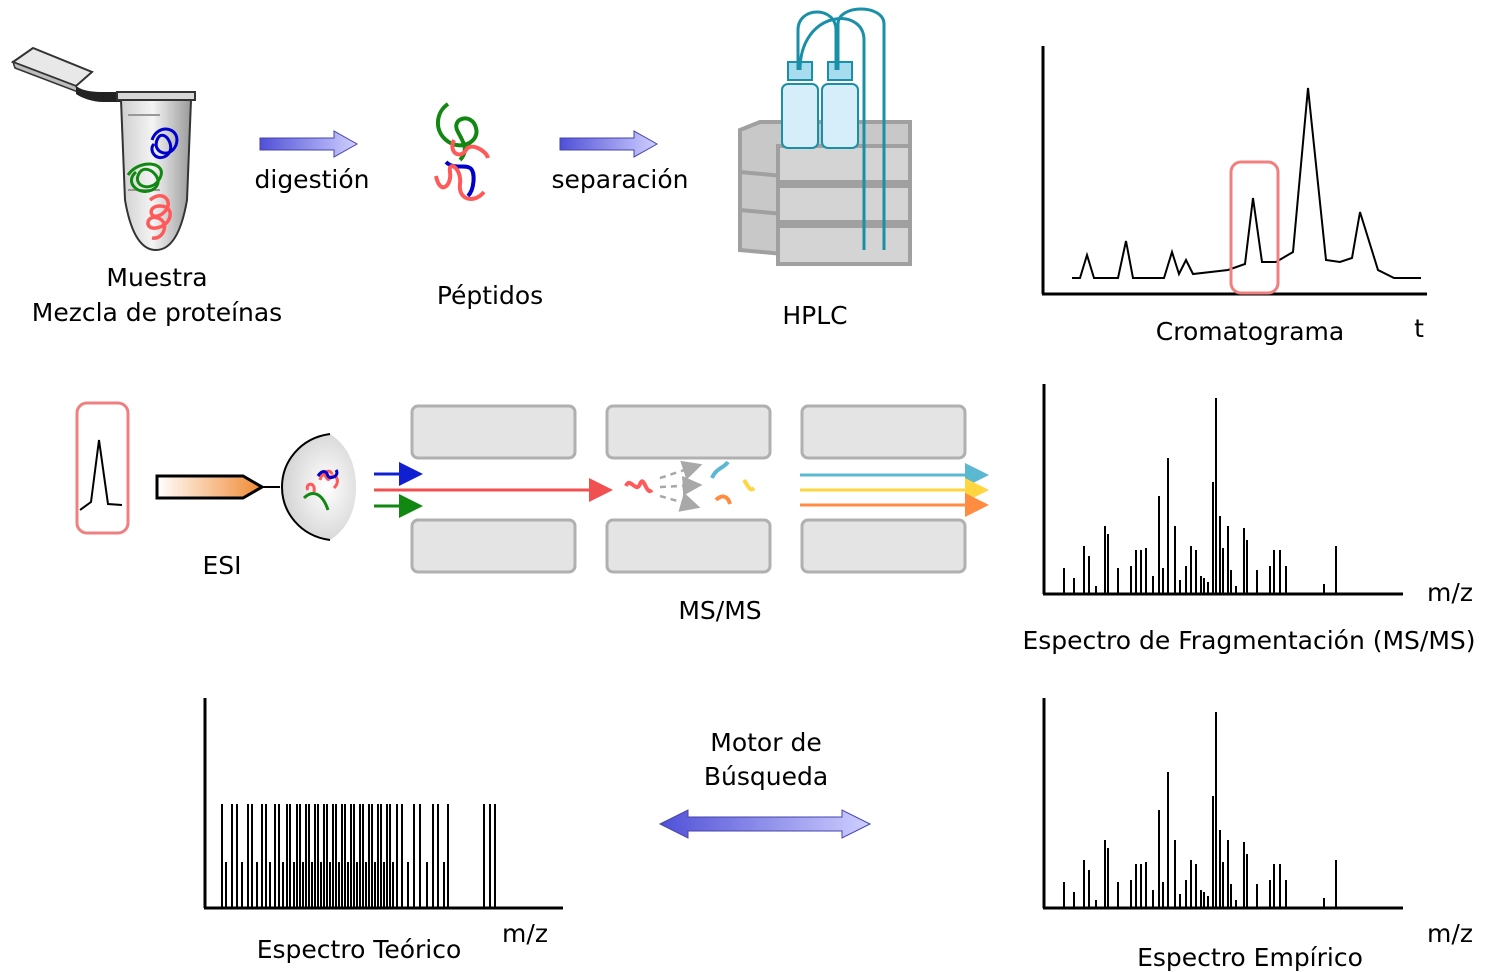 The width and height of the screenshot is (1499, 972). Describe the element at coordinates (765, 742) in the screenshot. I see `search-engine-label-line1: Motor de` at that location.